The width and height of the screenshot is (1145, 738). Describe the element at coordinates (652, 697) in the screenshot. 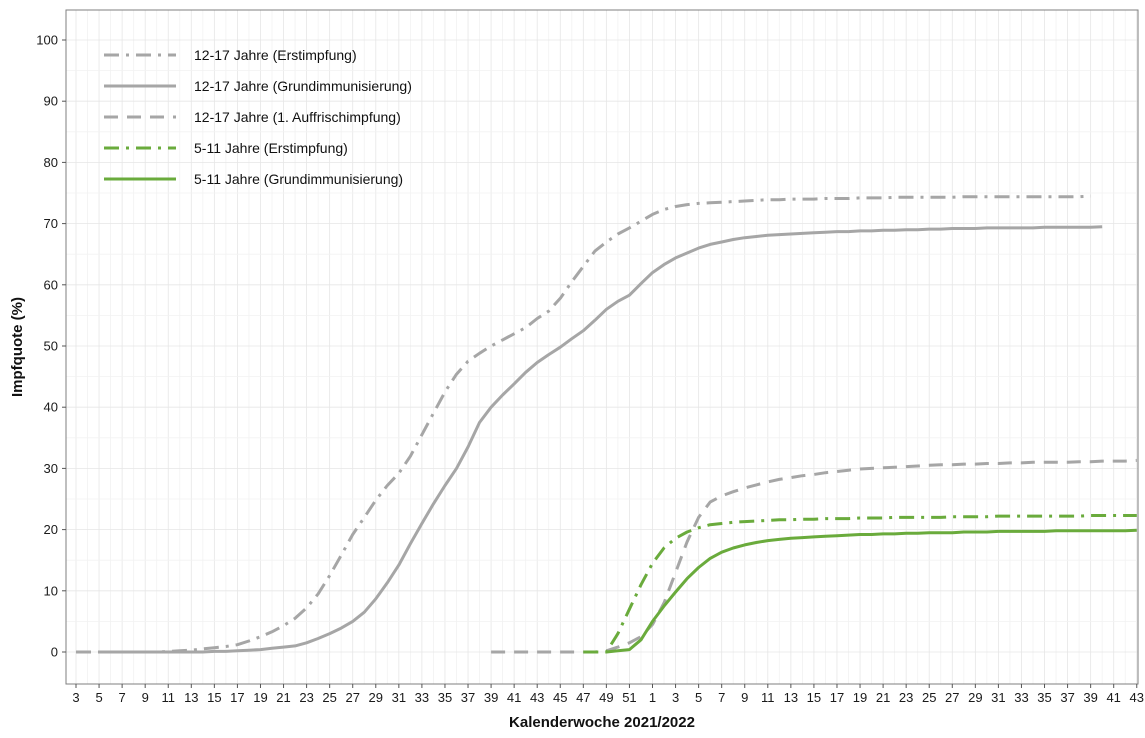

I see `x-tick-label: 1` at that location.